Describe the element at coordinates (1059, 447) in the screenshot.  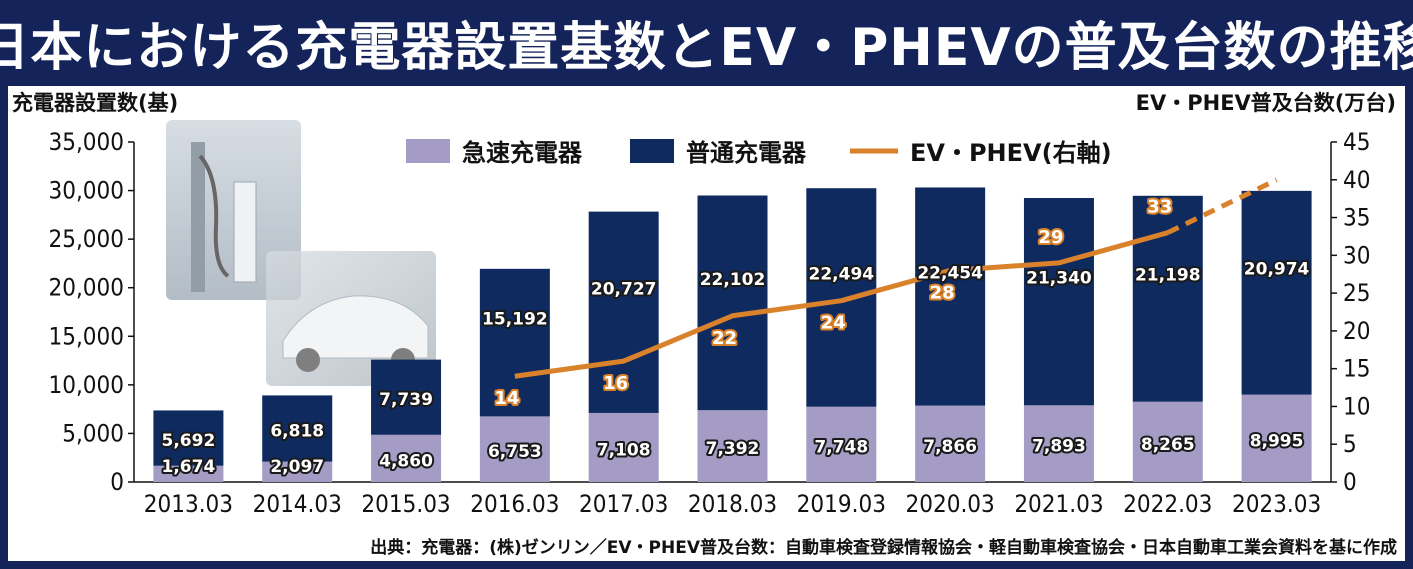
I see `data-label-quick-text: 7,893` at that location.